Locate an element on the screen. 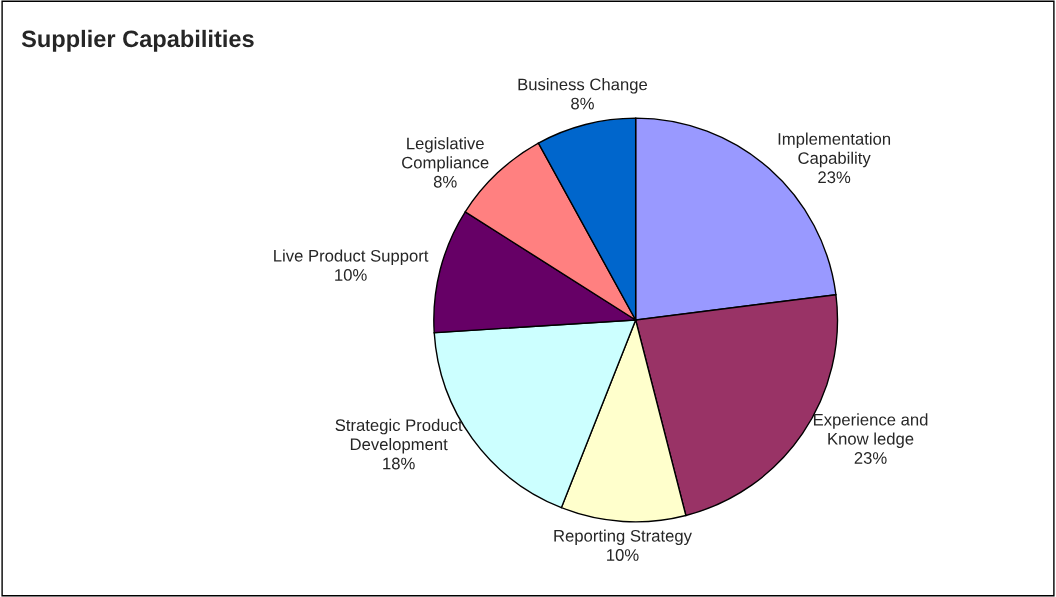 Image resolution: width=1056 pixels, height=597 pixels. slice-label: Experience and Know ledge is located at coordinates (870, 431).